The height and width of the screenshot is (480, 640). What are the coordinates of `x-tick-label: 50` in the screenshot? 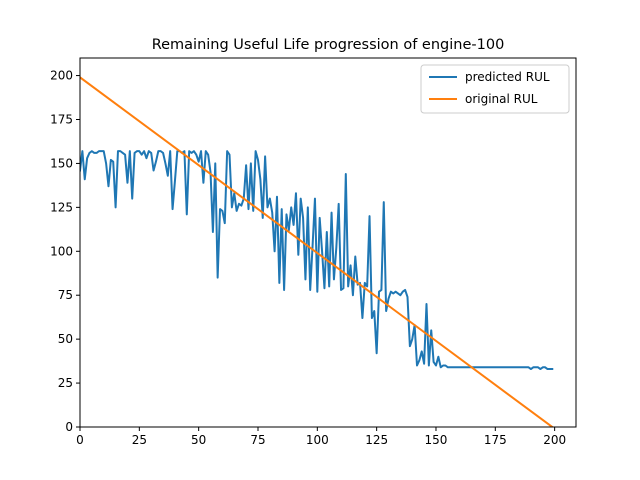 It's located at (198, 440).